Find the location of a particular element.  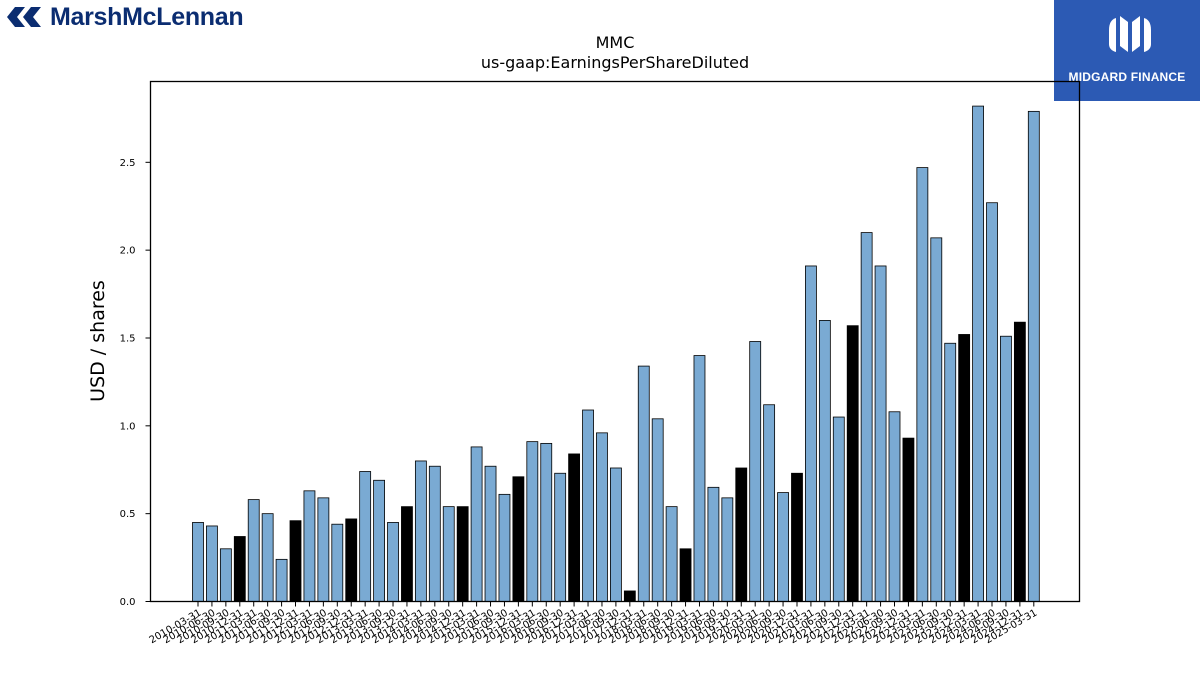

marshmclennan-mark-icon is located at coordinates (24, 17).